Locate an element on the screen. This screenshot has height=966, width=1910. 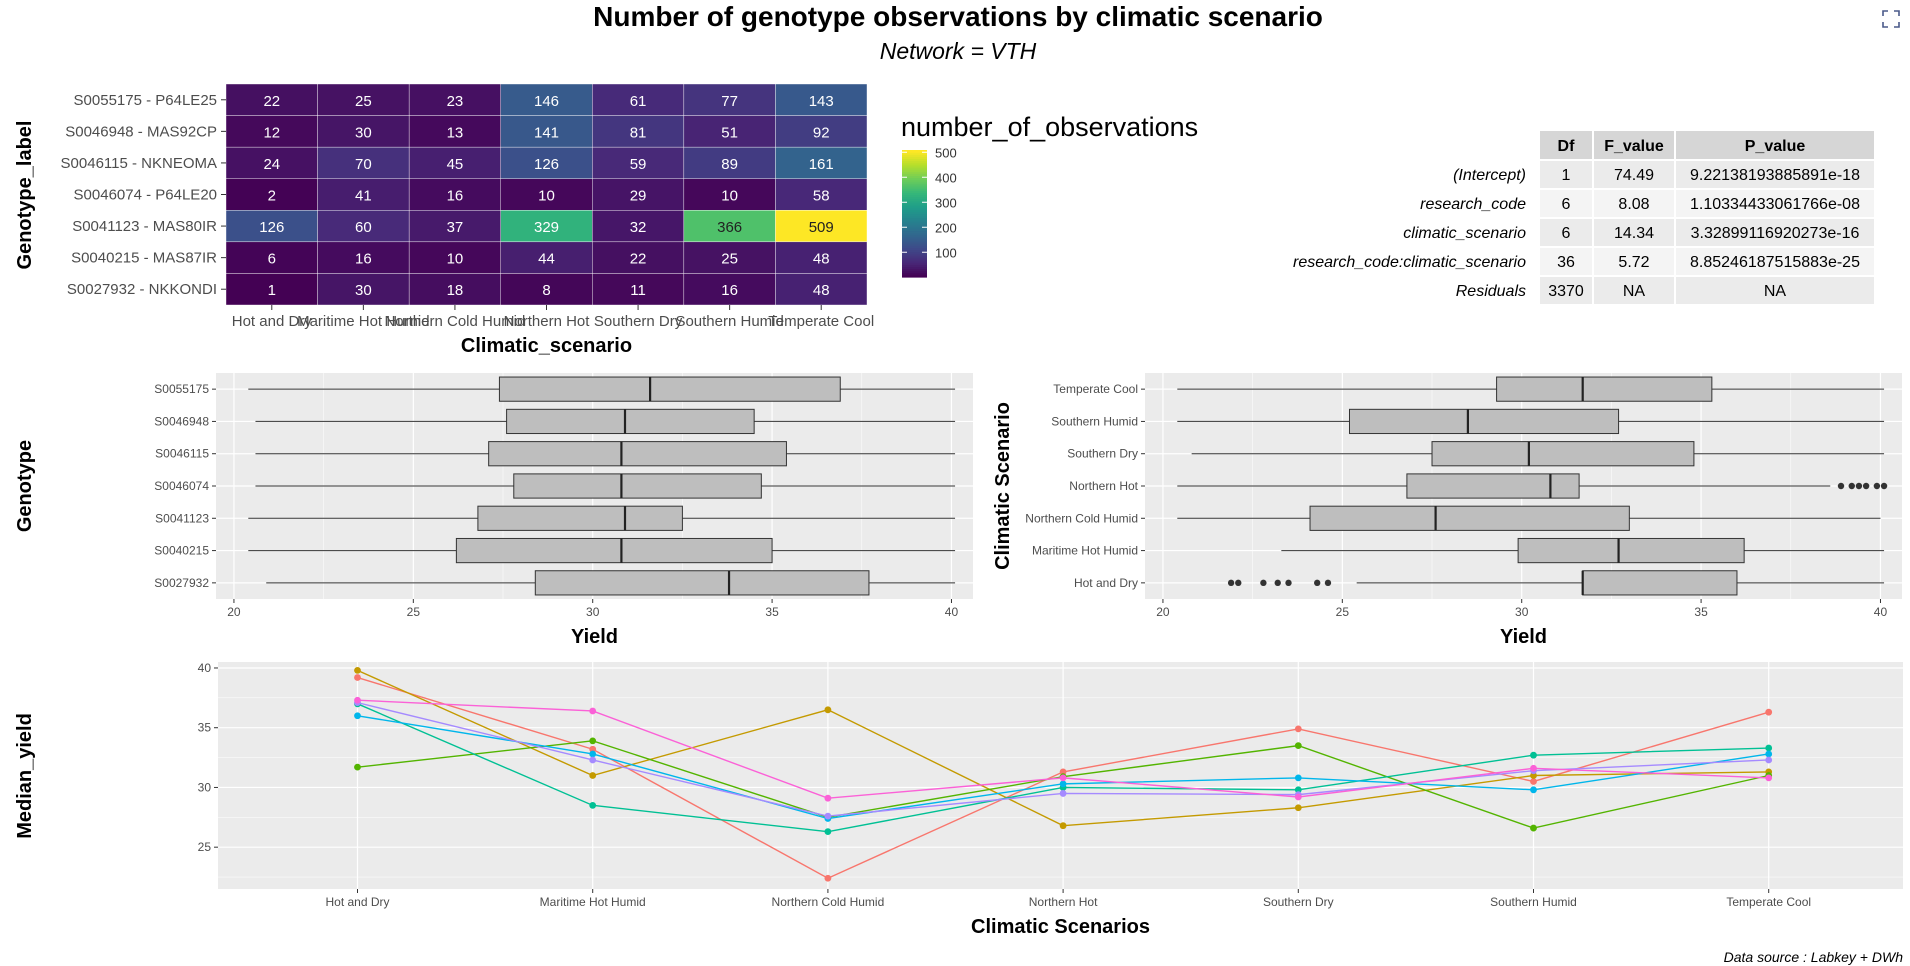
y-tick-label: S0040215 is located at coordinates (181, 551).